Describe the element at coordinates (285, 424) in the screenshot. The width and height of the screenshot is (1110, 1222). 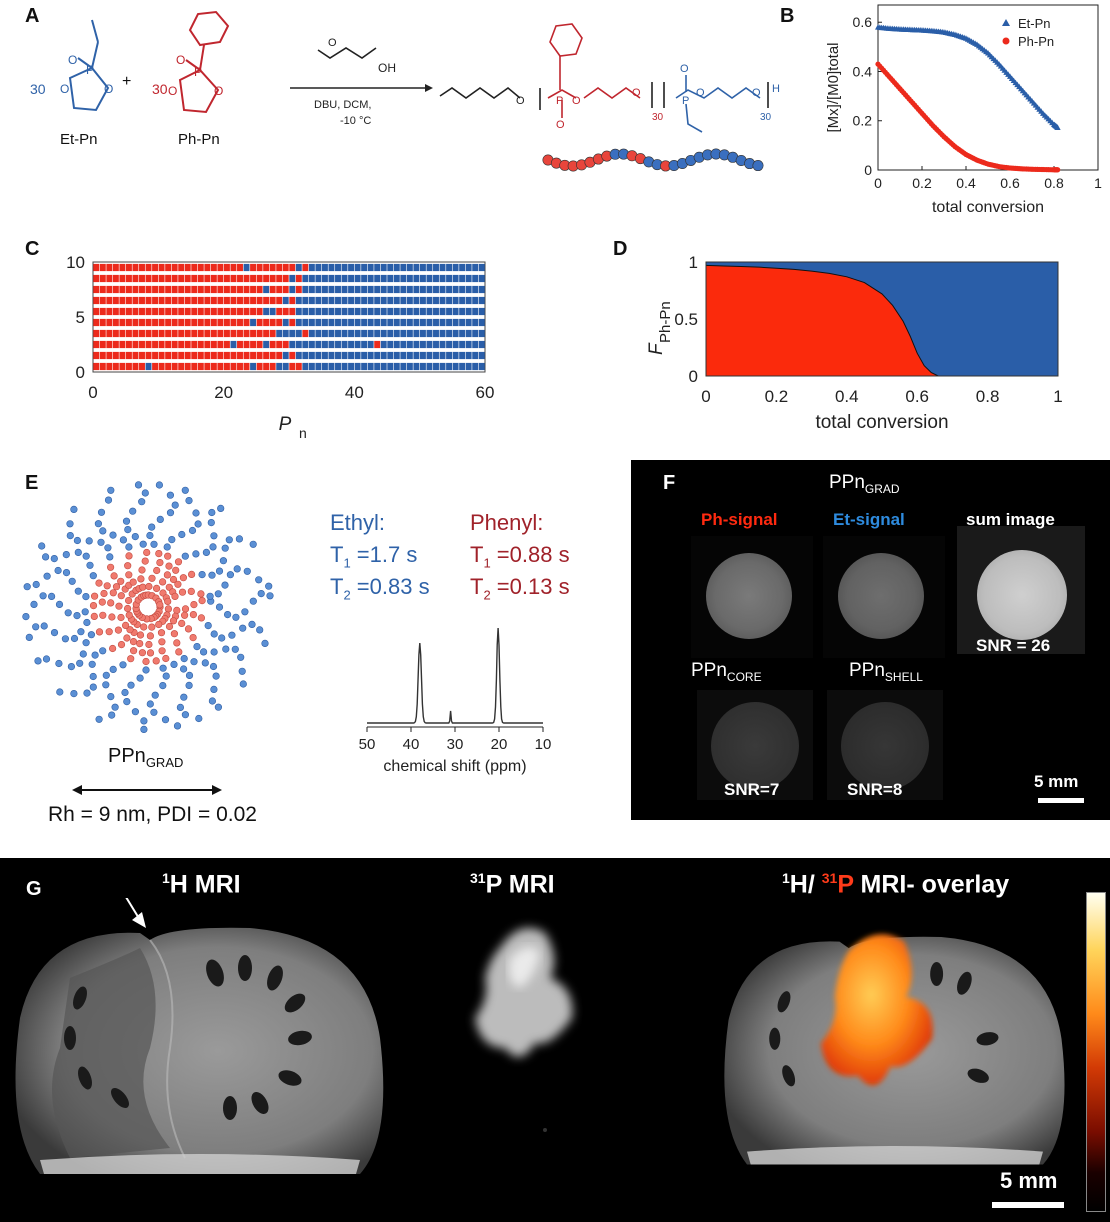
I see `x-axis-label: P` at that location.